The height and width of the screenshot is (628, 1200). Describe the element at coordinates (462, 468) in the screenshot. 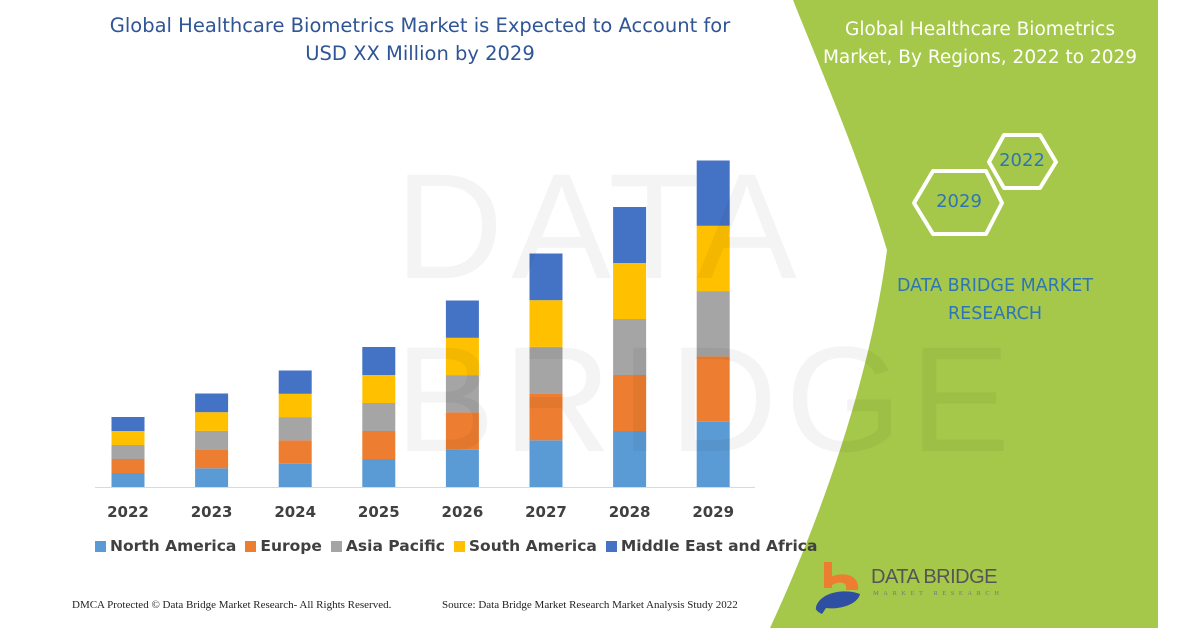

I see `bar-segment-north-america-2026` at that location.